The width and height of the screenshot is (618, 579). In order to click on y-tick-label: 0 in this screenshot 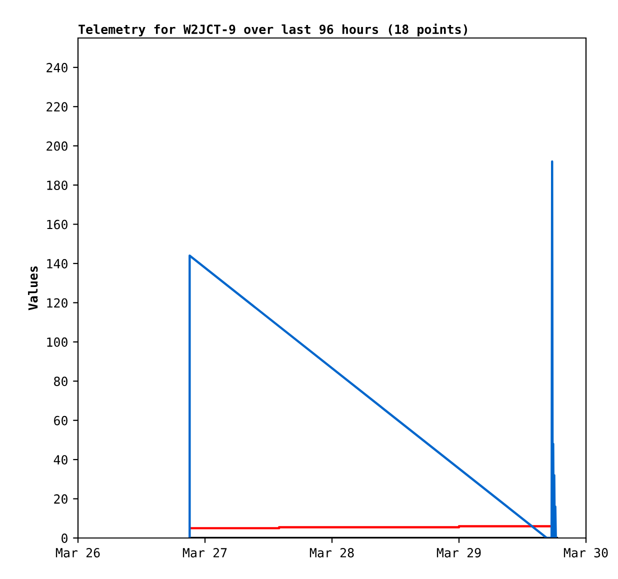, I will do `click(65, 538)`.